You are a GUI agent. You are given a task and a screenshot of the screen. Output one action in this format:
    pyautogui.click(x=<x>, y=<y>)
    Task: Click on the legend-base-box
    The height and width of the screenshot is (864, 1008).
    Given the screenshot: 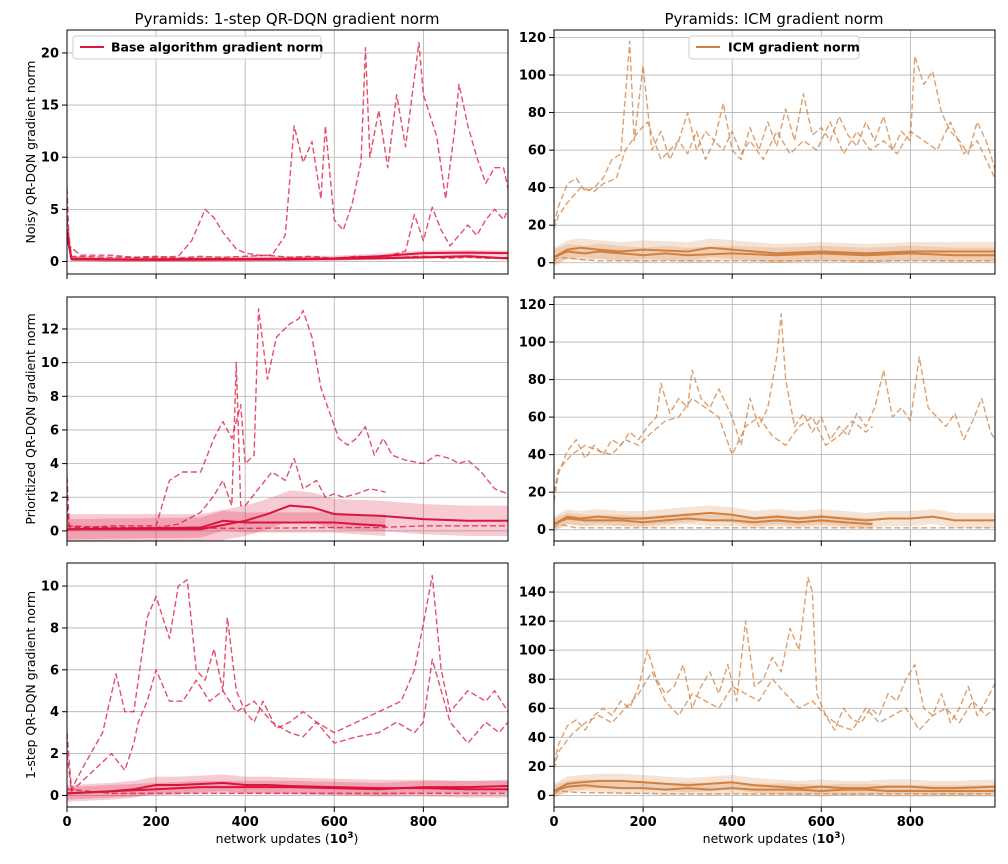 What is the action you would take?
    pyautogui.click(x=197, y=47)
    